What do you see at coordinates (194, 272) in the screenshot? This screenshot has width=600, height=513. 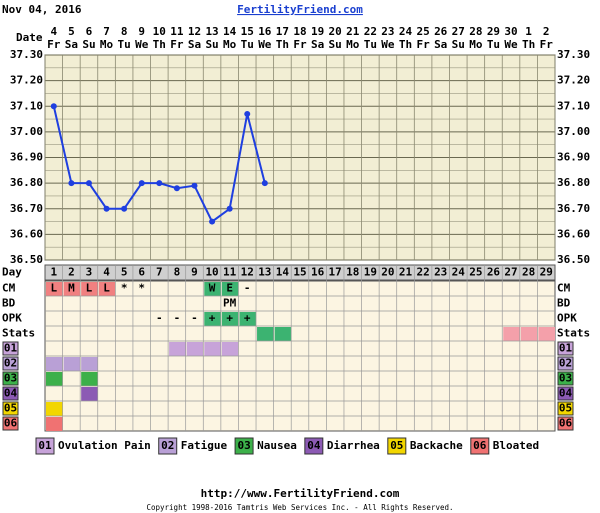 I see `day-number: 9` at bounding box center [194, 272].